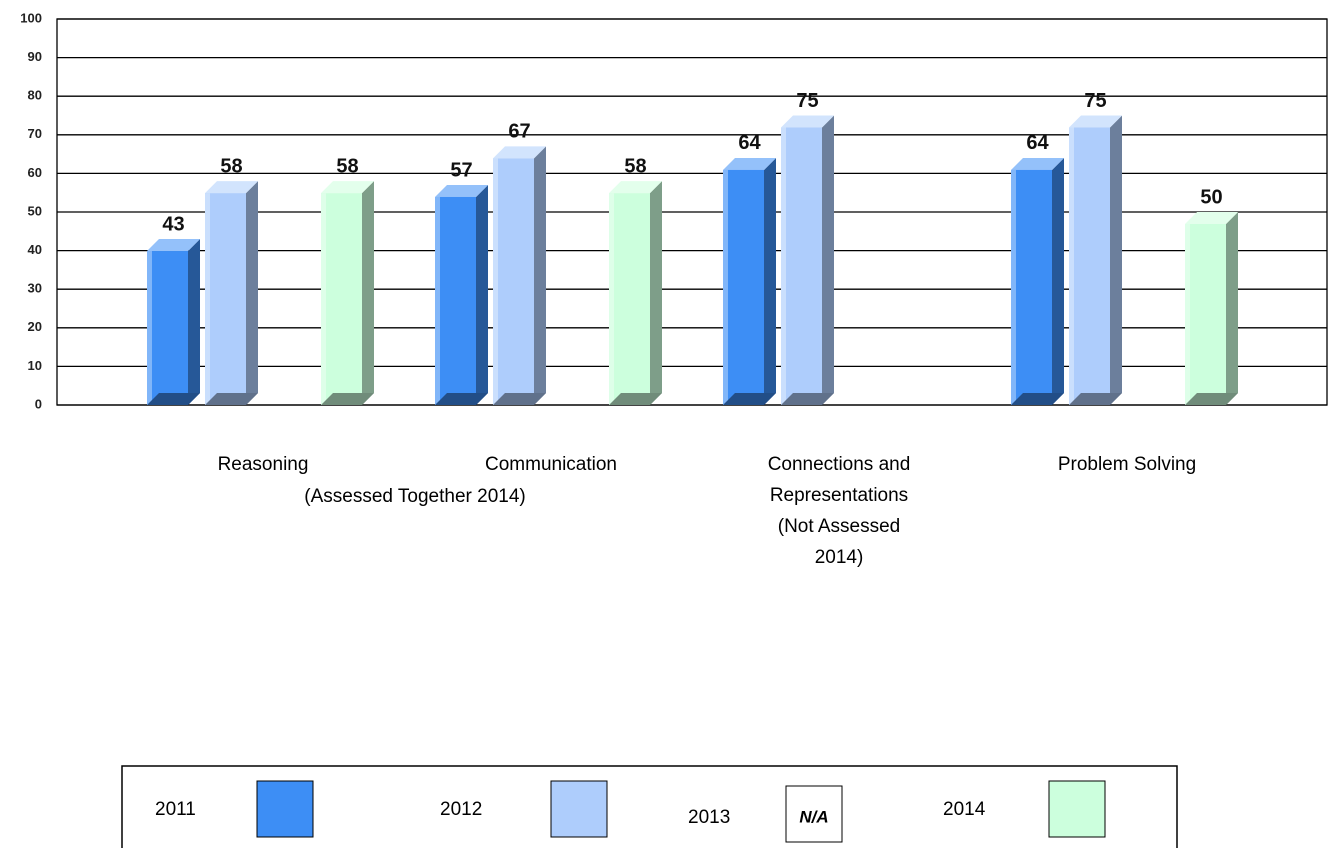 This screenshot has width=1331, height=848. What do you see at coordinates (1127, 464) in the screenshot?
I see `x-tick-label: Problem Solving` at bounding box center [1127, 464].